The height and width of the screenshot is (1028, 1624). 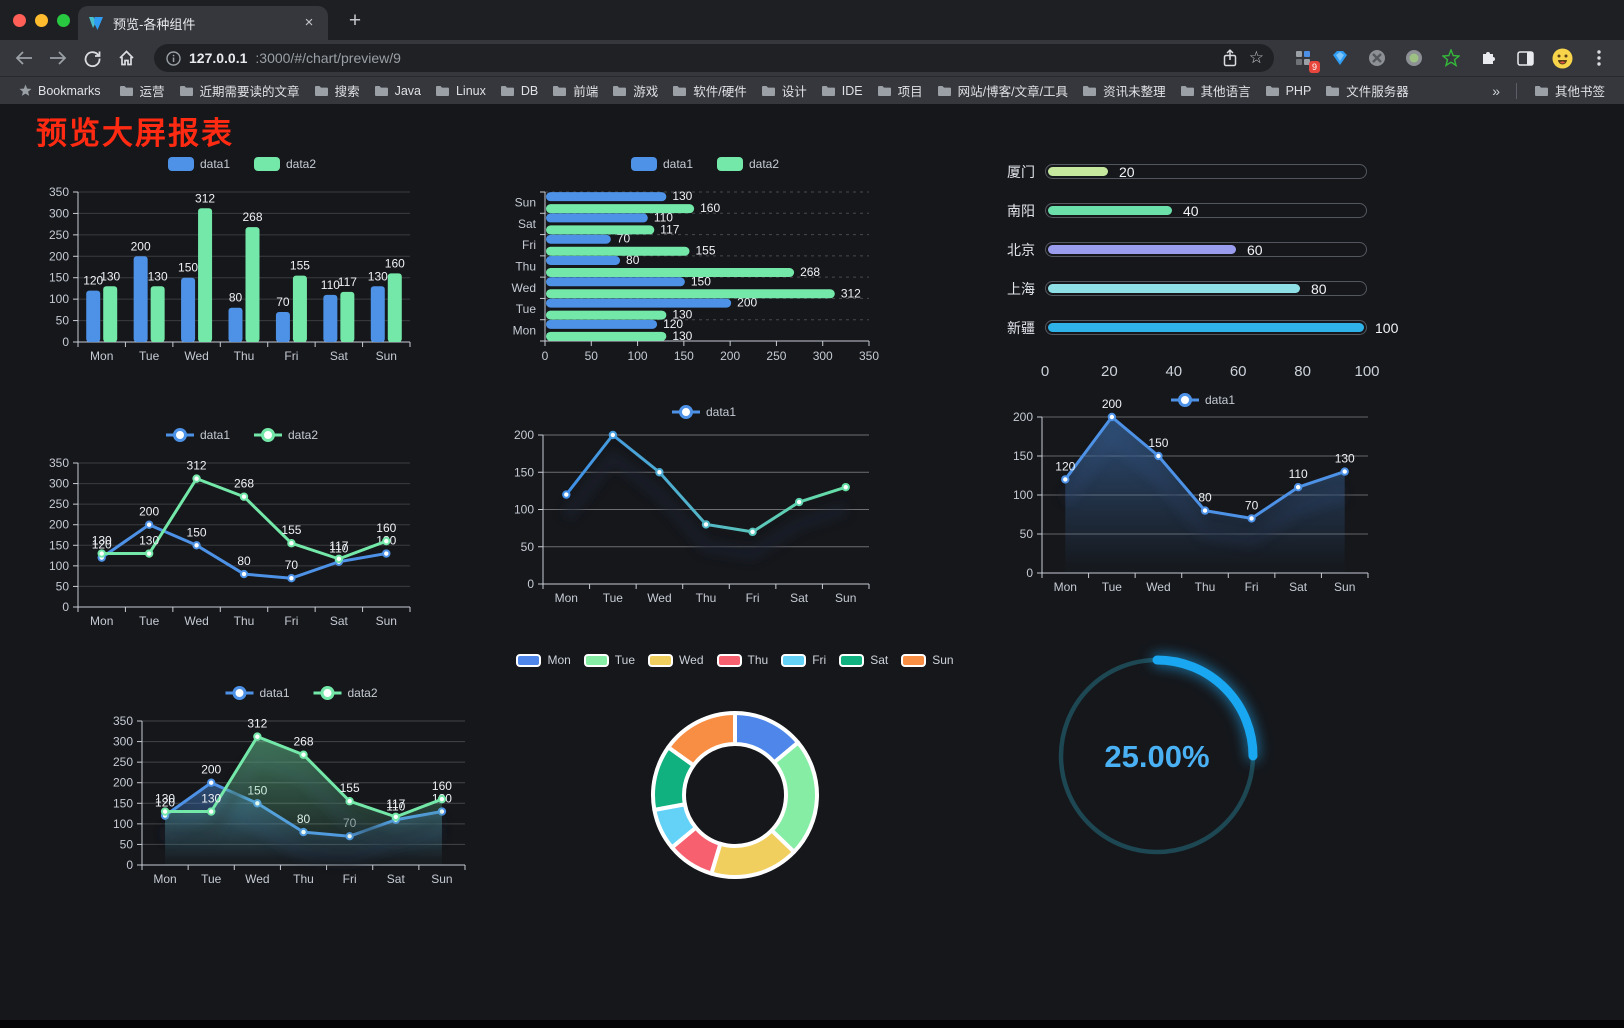 I want to click on legend-item-Sat: Sat, so click(x=863, y=660).